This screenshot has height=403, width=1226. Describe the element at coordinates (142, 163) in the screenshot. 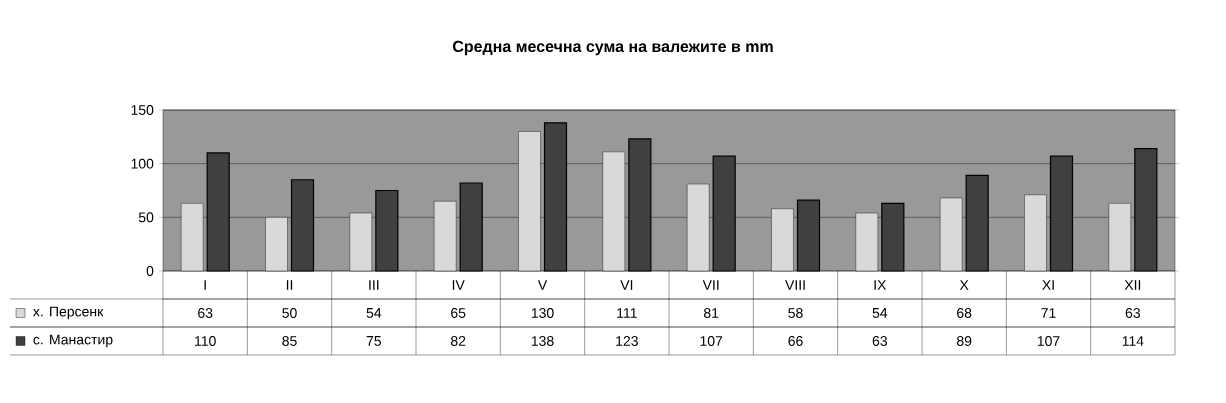

I see `y-tick-label: 100` at that location.